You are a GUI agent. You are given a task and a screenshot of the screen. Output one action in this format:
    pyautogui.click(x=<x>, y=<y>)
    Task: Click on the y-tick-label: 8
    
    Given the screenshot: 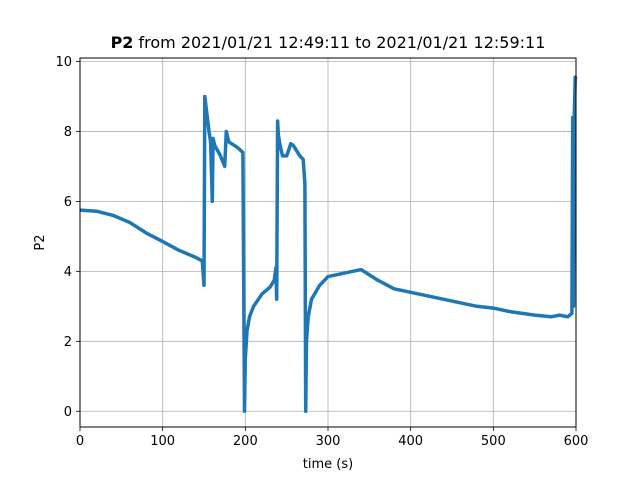 What is the action you would take?
    pyautogui.click(x=68, y=132)
    